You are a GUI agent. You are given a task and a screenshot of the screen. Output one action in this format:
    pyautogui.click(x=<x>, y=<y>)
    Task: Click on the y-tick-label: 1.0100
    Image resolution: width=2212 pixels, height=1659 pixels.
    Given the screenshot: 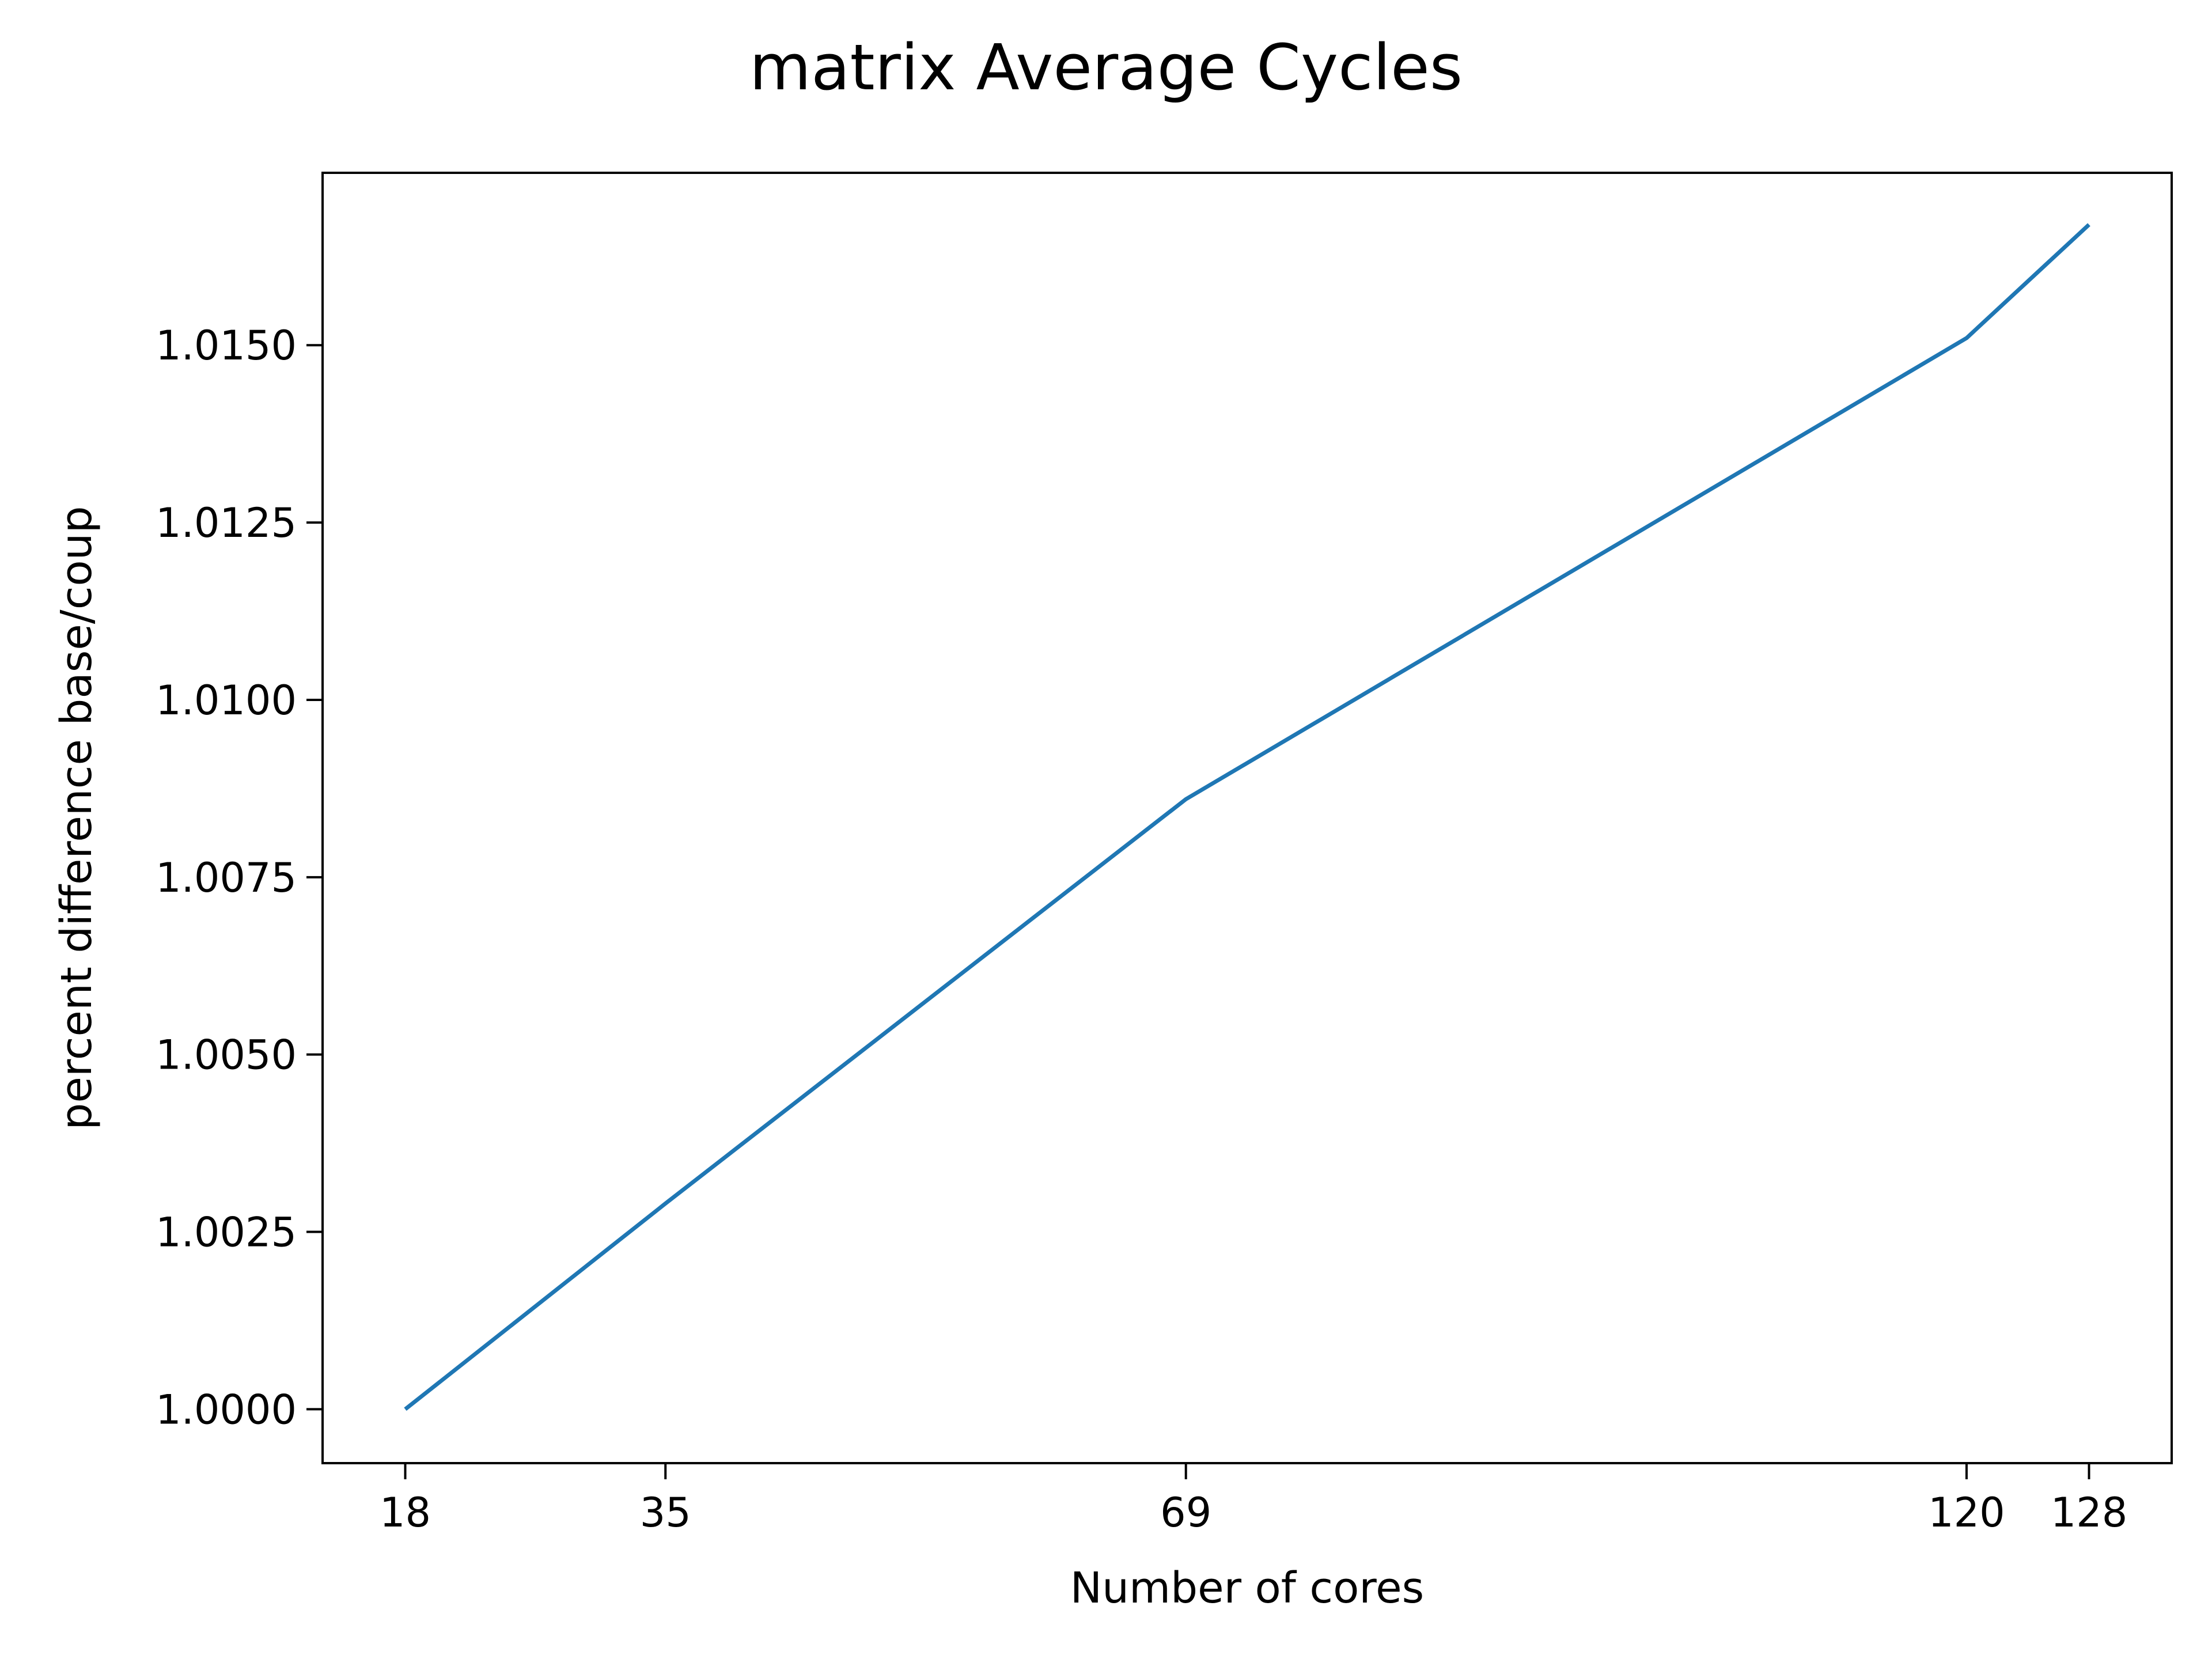 What is the action you would take?
    pyautogui.click(x=226, y=700)
    